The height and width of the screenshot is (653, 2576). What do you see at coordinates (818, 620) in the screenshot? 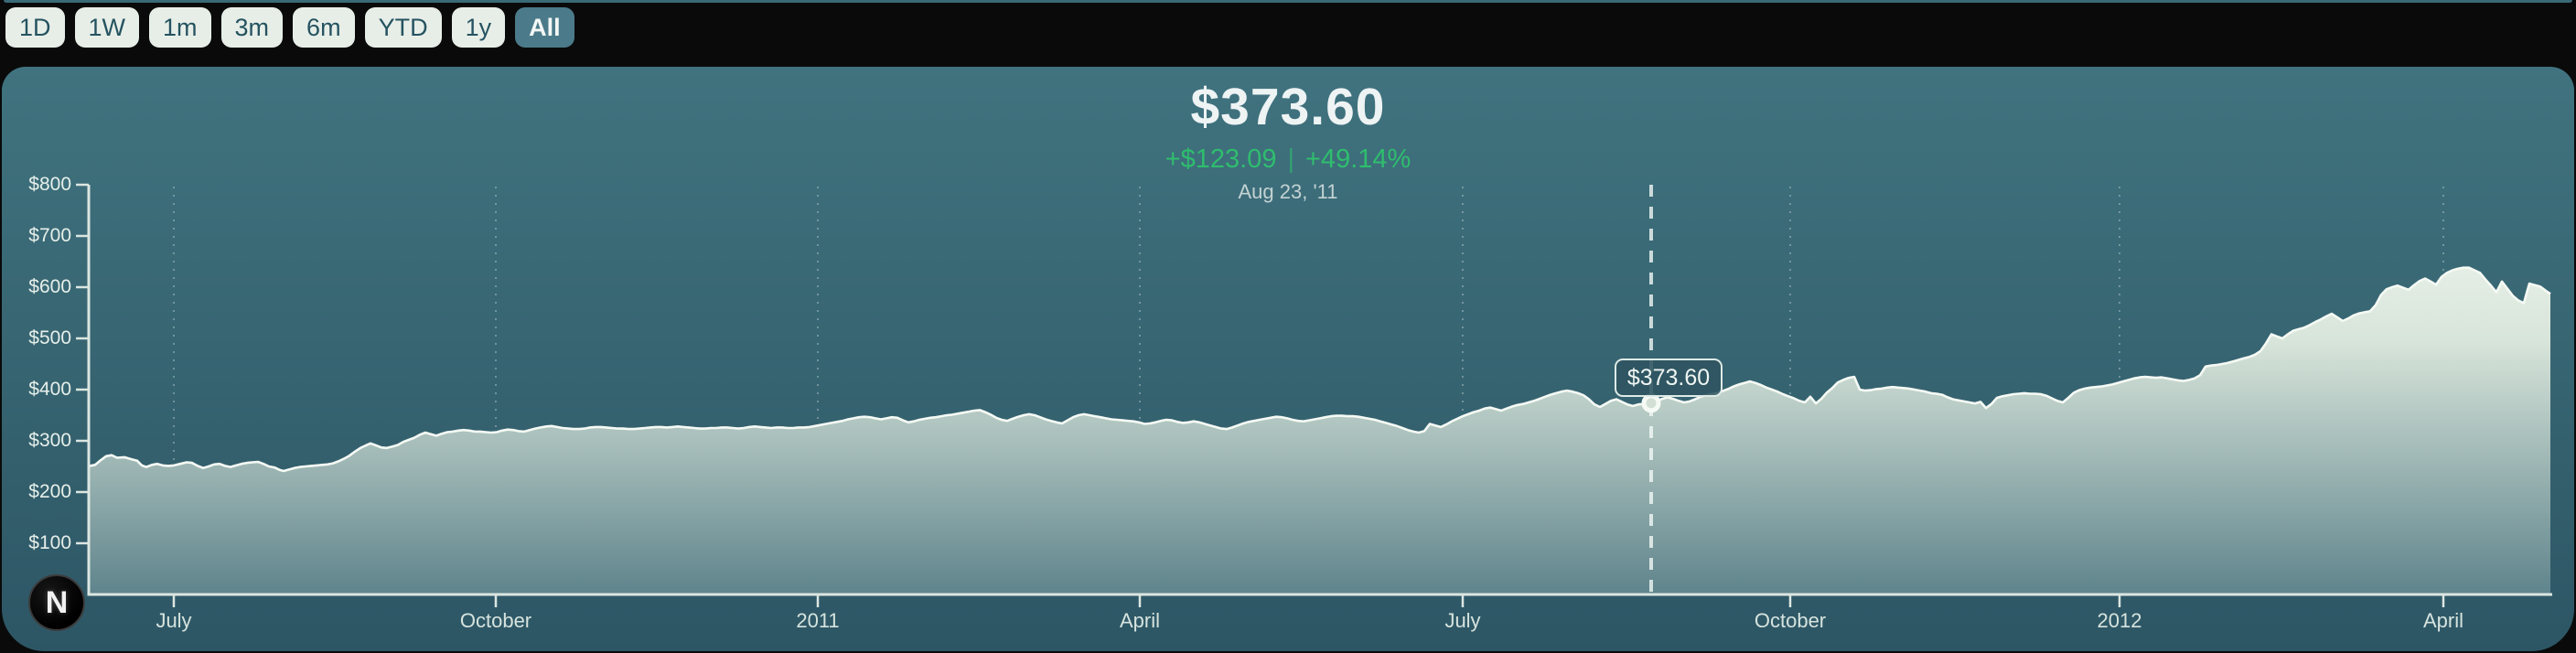
I see `x-axis-label: 2011` at bounding box center [818, 620].